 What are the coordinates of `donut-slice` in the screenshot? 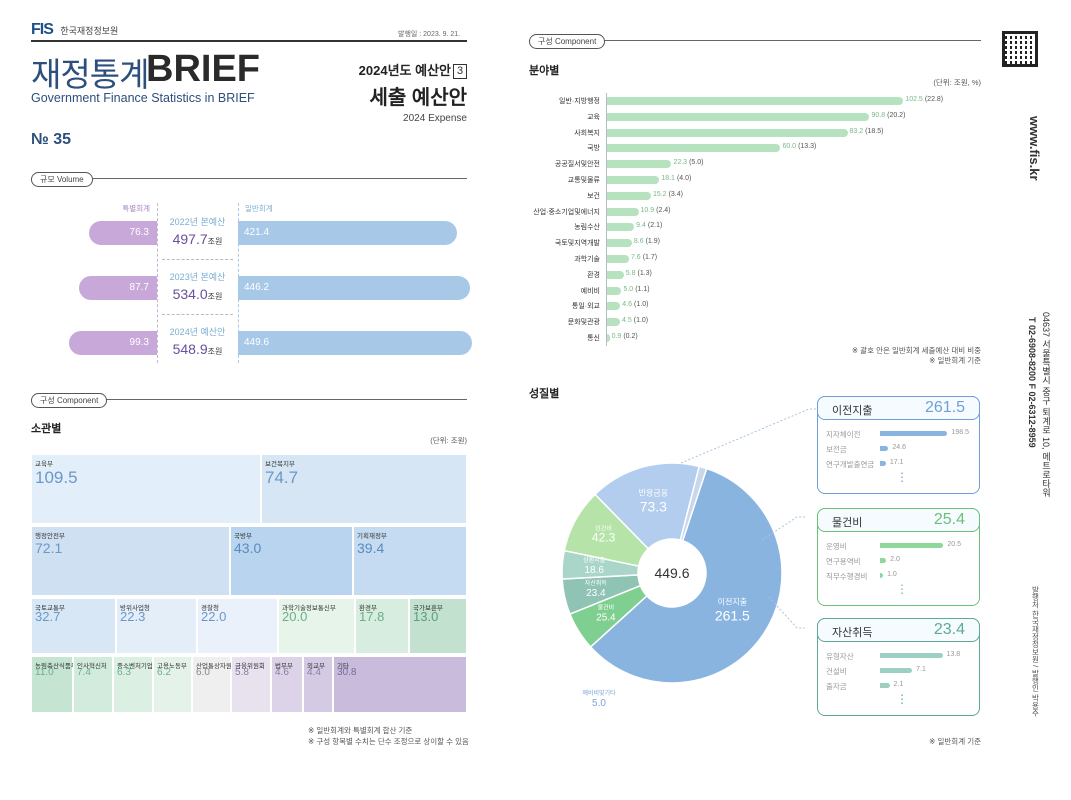 It's located at (647, 506).